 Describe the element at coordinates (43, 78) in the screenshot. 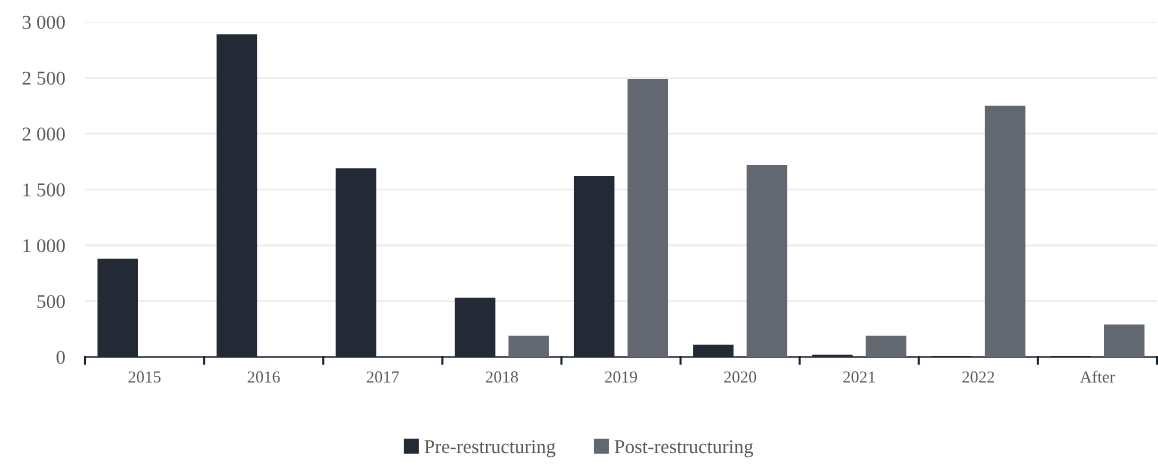

I see `y-tick-label: 2 500` at that location.